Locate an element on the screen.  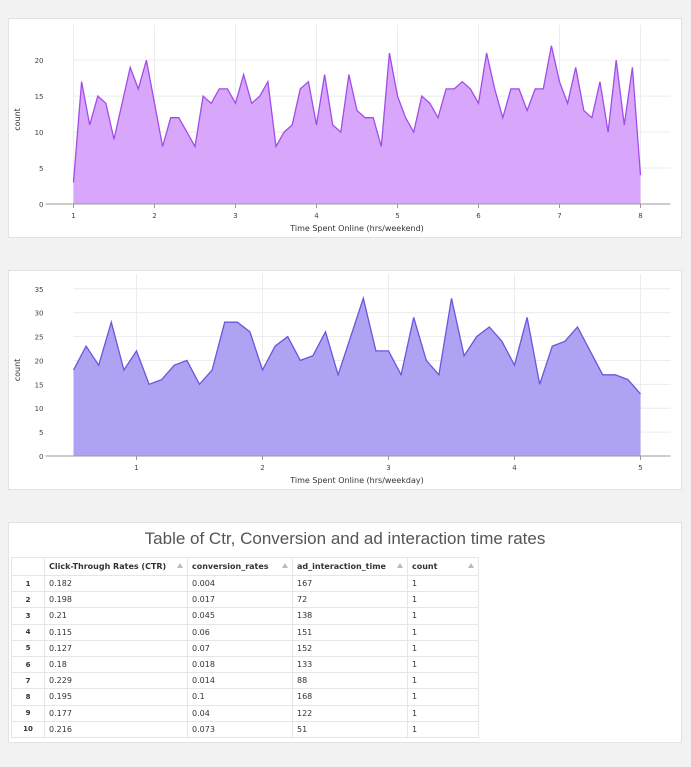
table-cell: 152 is located at coordinates (350, 648).